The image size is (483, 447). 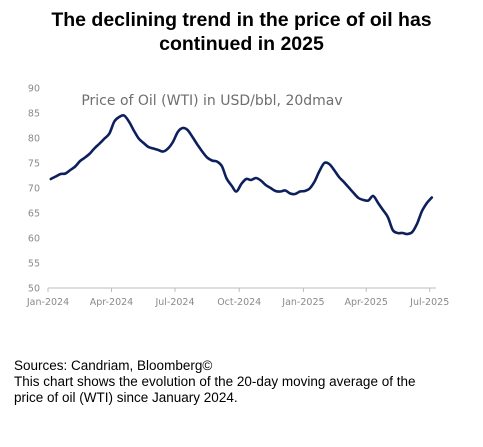 I want to click on y-tick-label: 50, so click(x=34, y=289).